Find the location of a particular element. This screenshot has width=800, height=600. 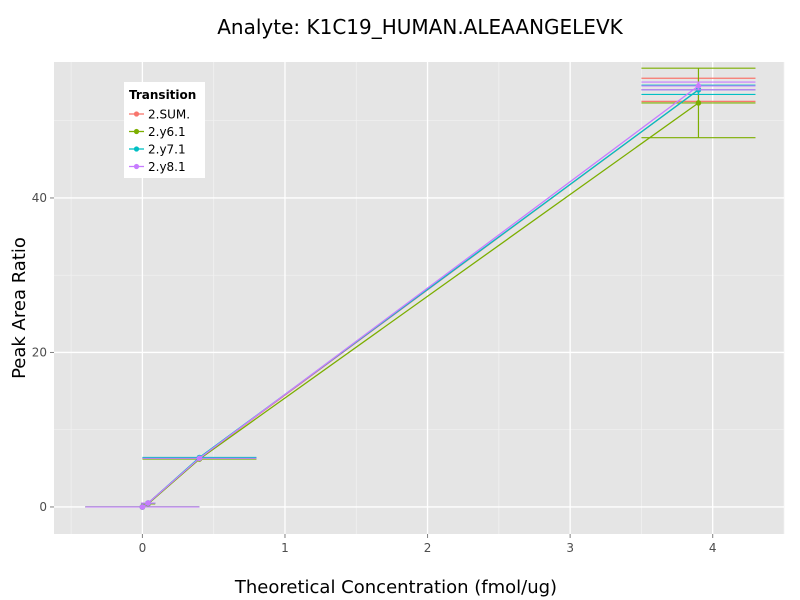

x-tick-label: 3 is located at coordinates (570, 548).